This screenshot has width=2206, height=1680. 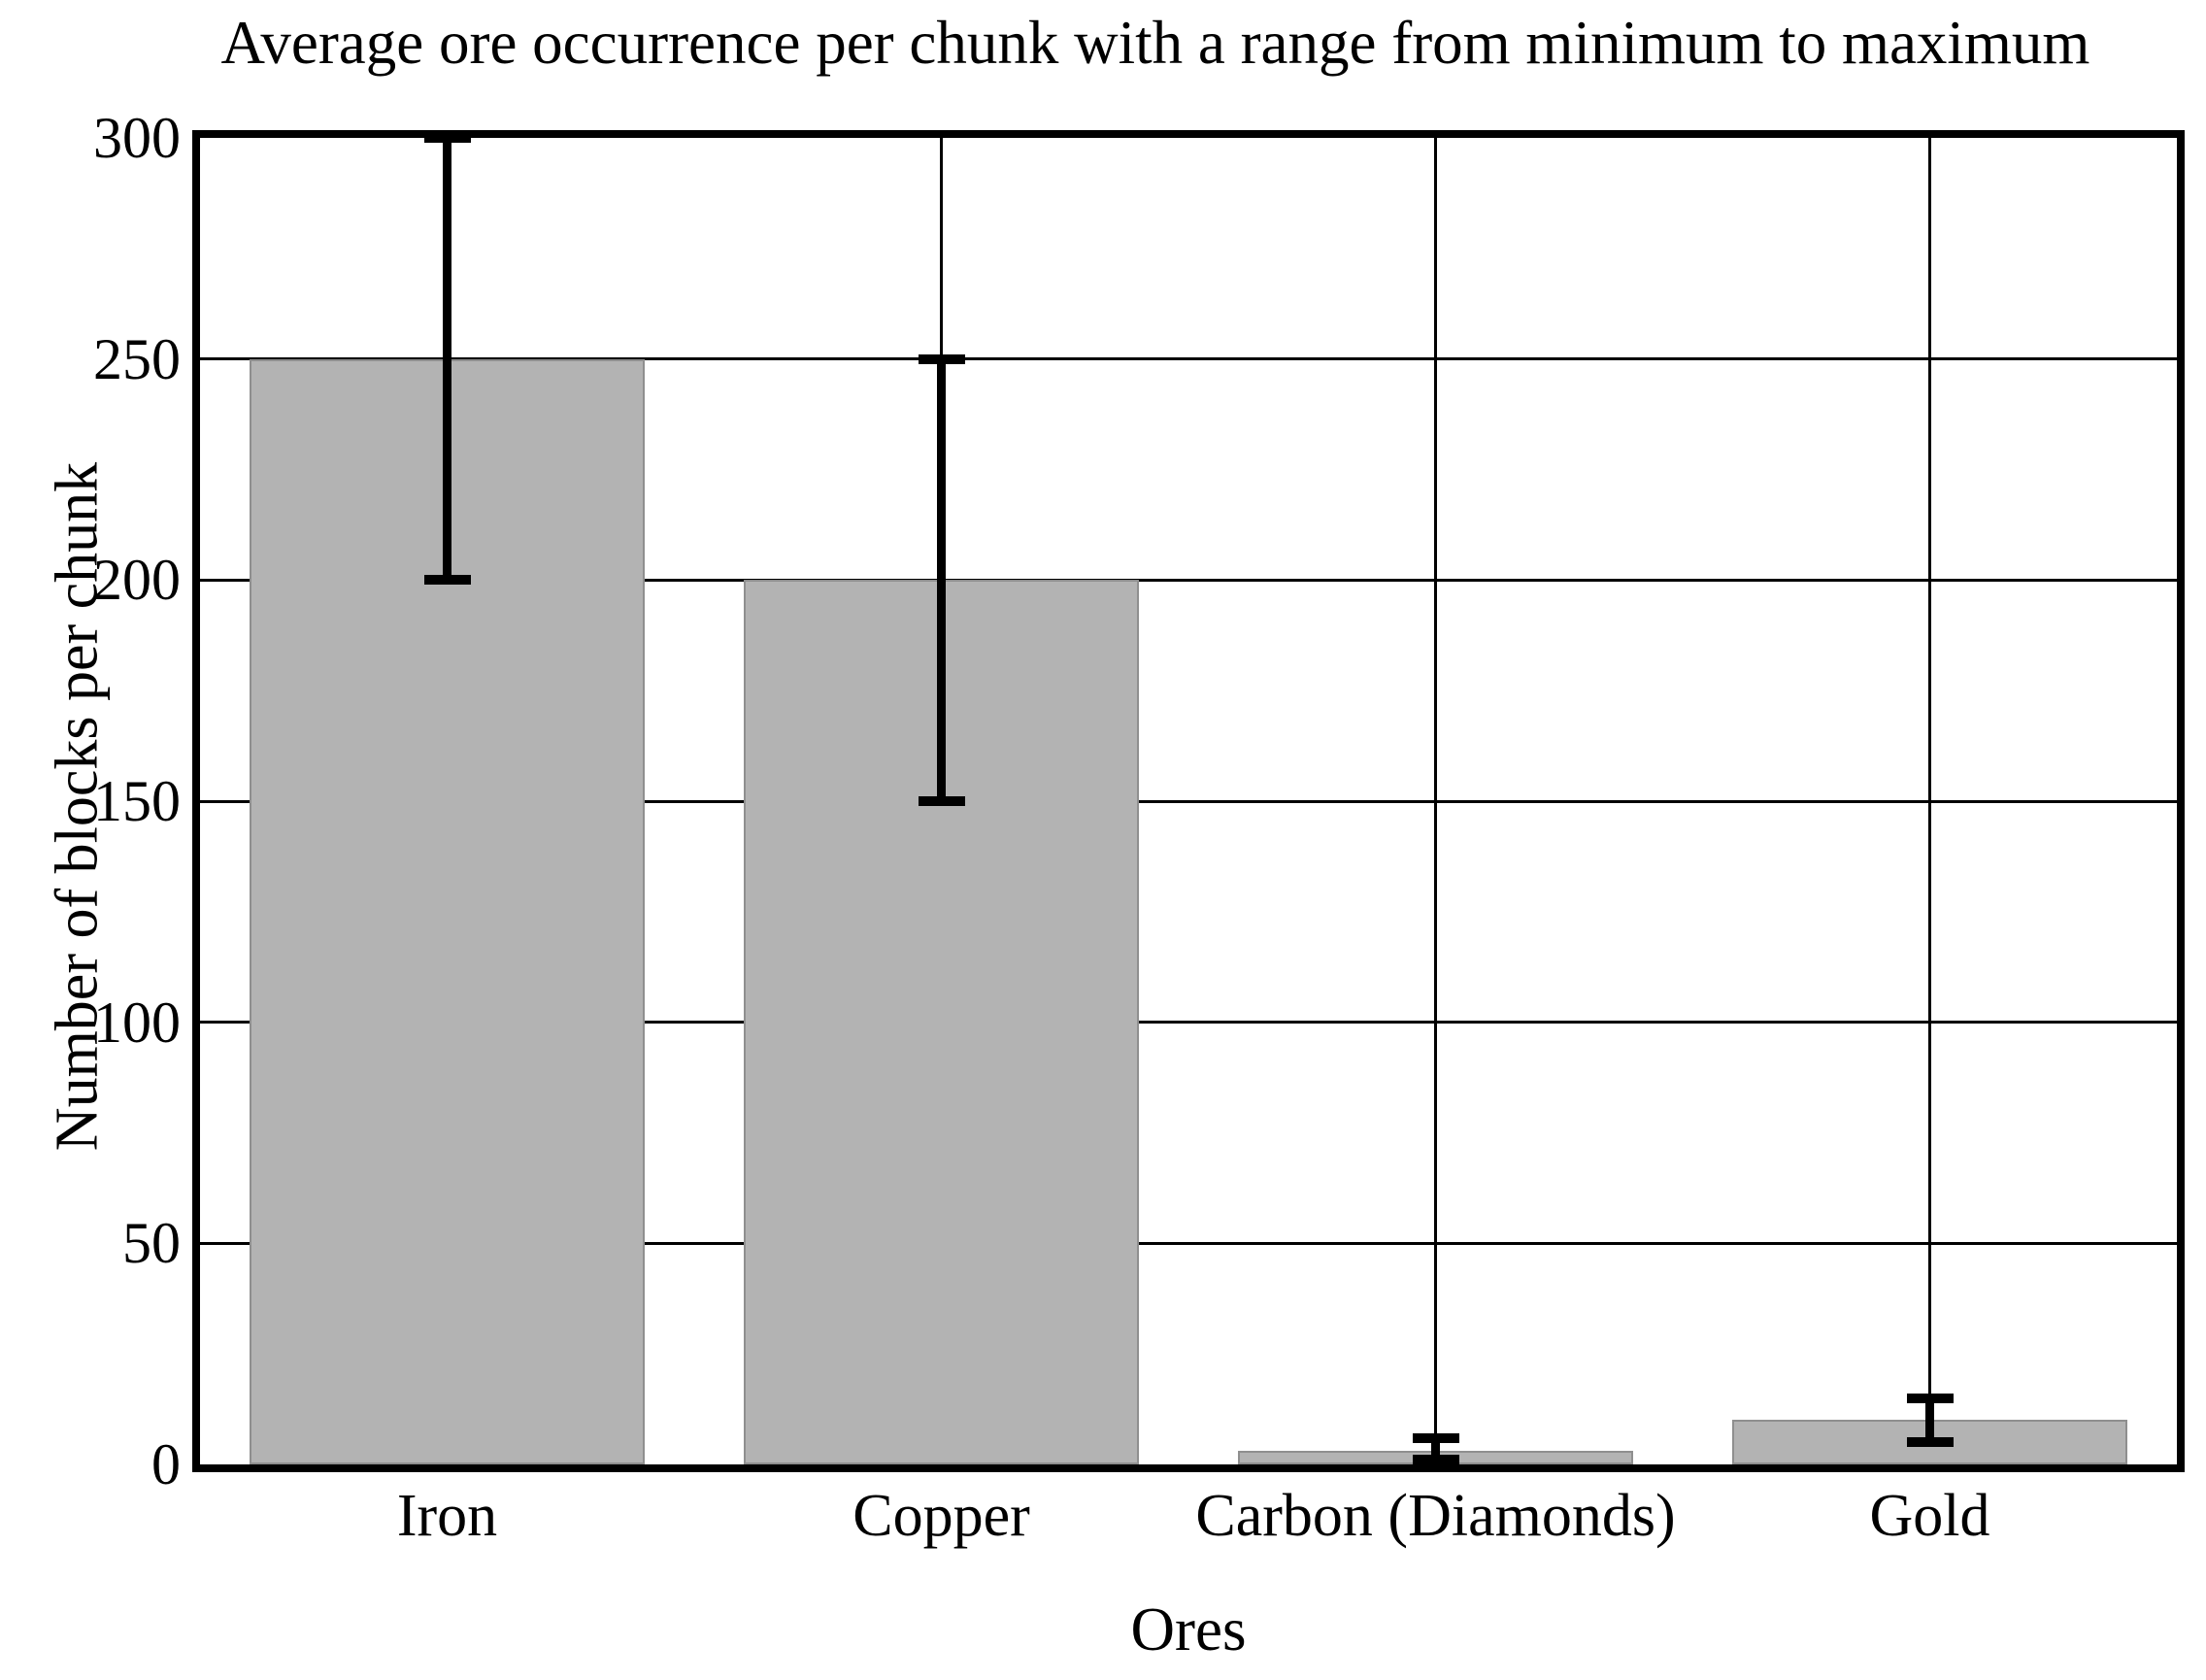 I want to click on error-bar-iron-cap-top, so click(x=447, y=138).